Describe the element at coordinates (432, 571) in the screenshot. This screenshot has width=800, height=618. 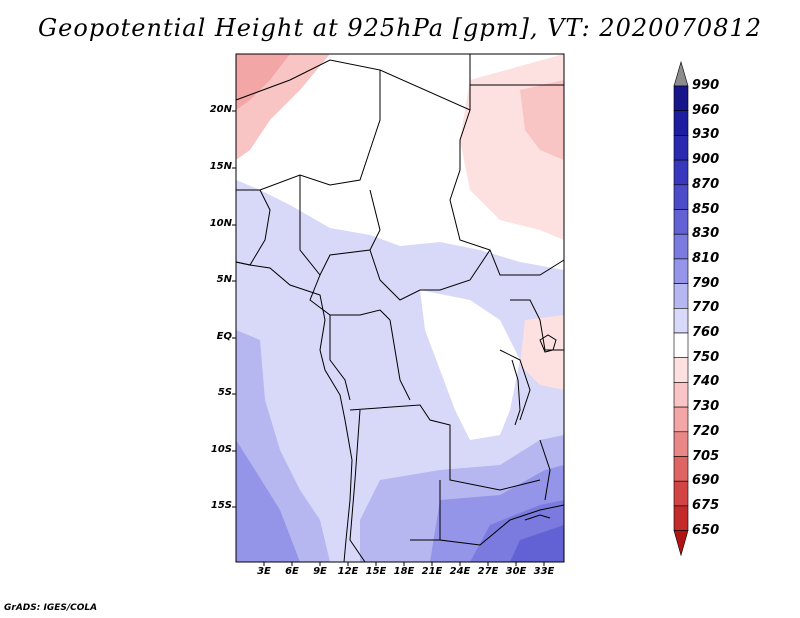
I see `lon-label-21e: 21E` at that location.